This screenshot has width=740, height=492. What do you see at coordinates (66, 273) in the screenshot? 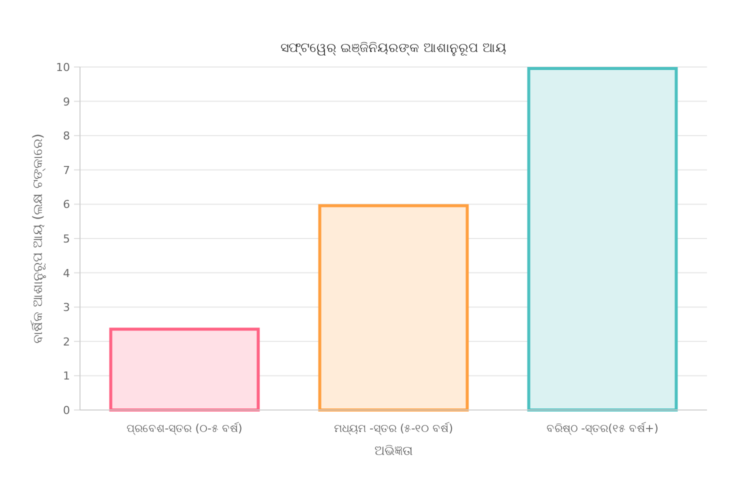
I see `y-tick-label: 4` at bounding box center [66, 273].